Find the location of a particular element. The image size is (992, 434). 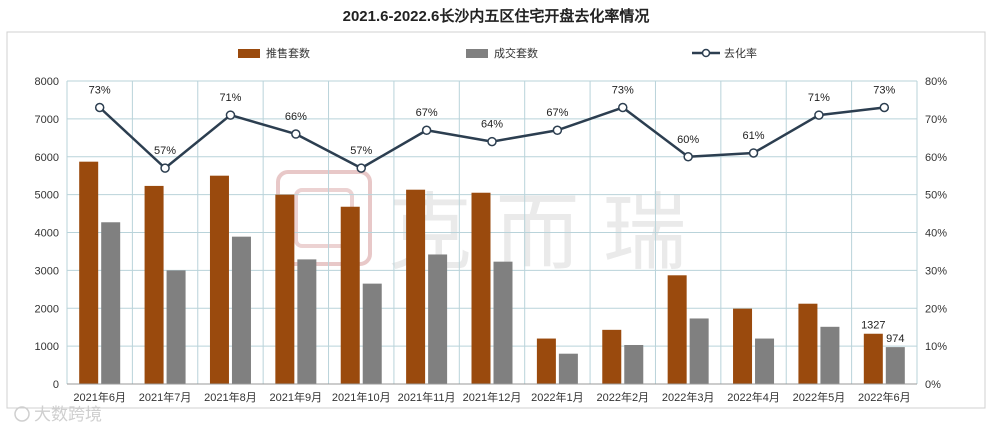

legend: 推售套数 成交套数 去化率 is located at coordinates (497, 53).